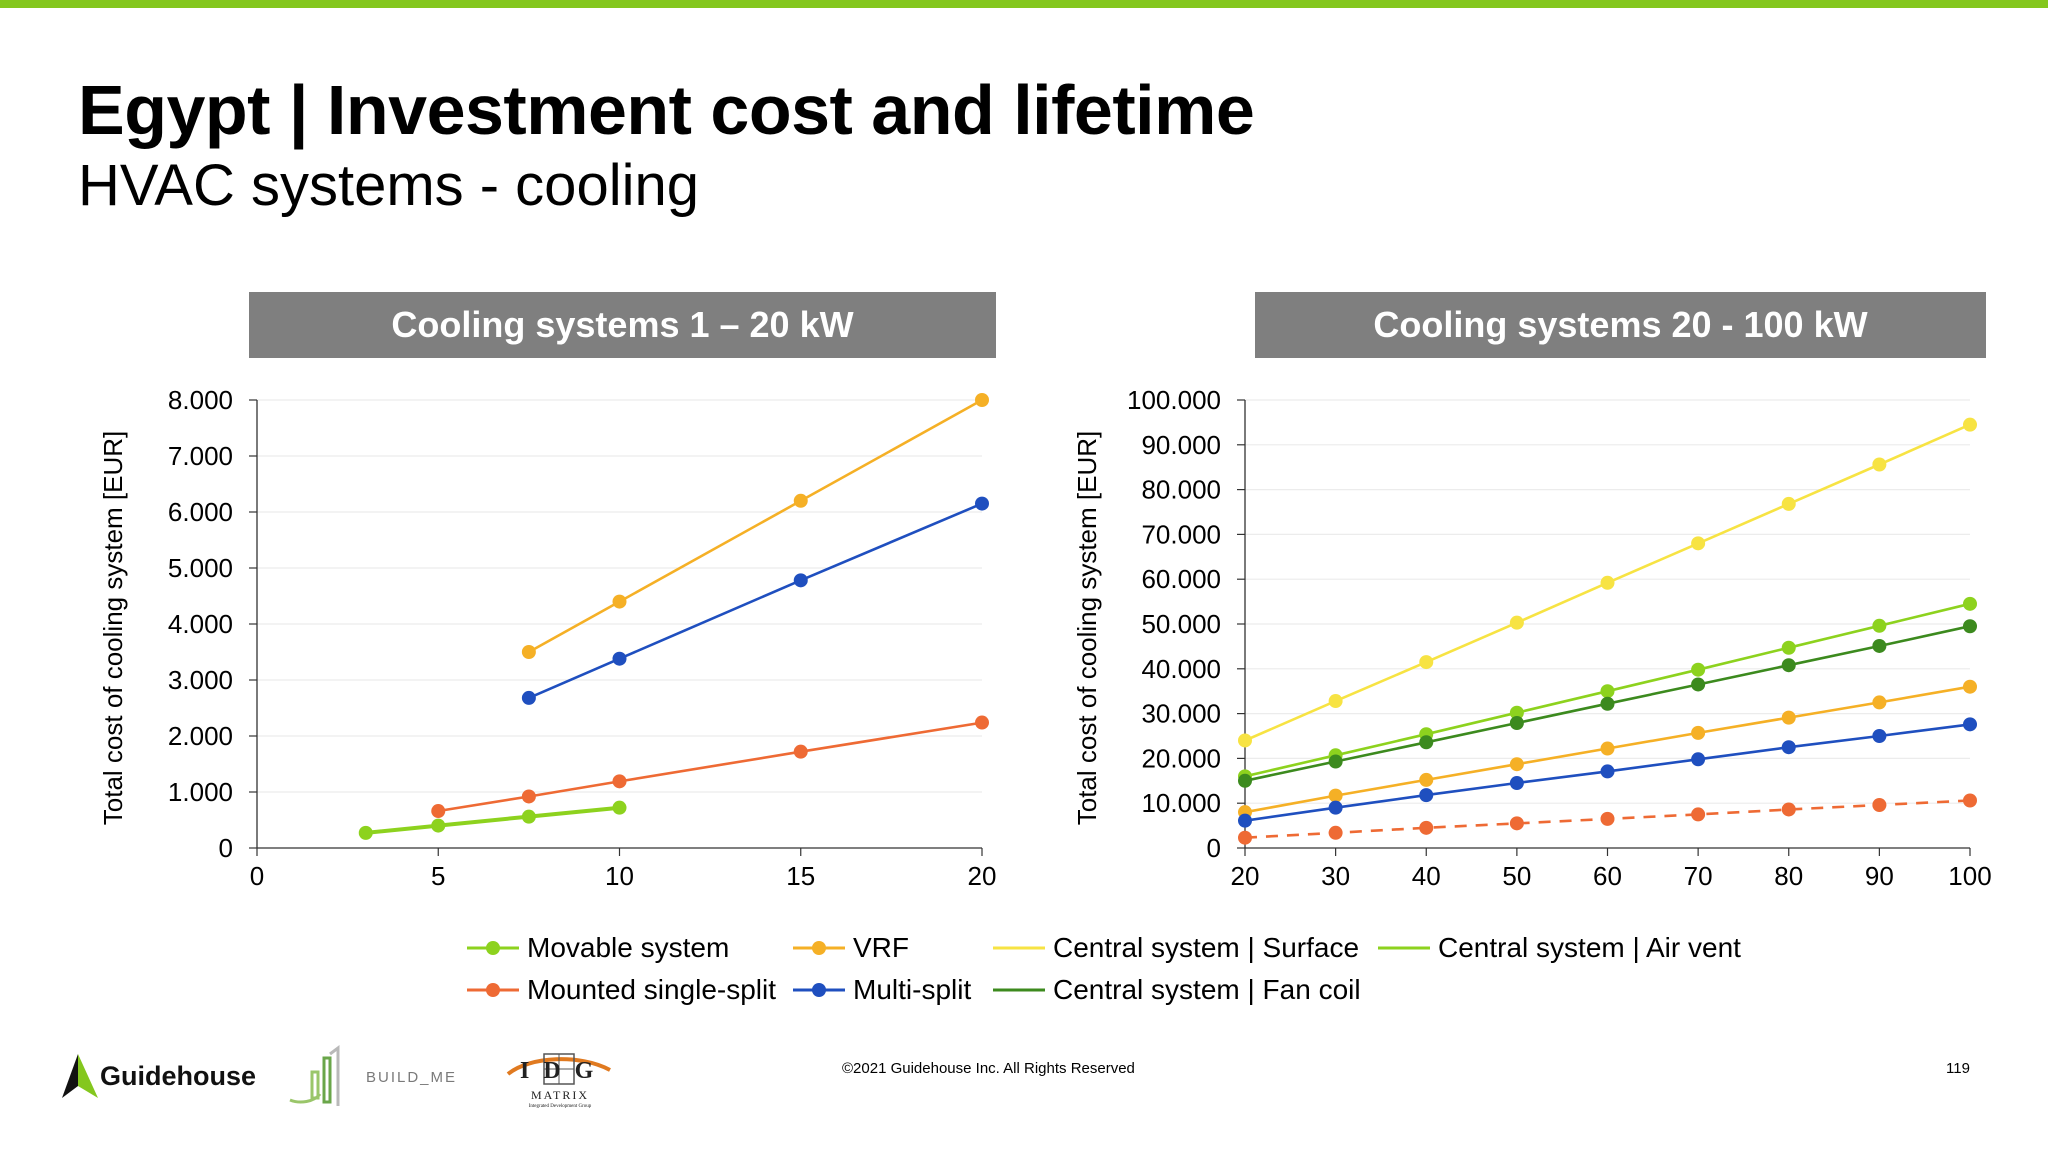  I want to click on legend-item-mounted-single-split: Mounted single-split, so click(620, 990).